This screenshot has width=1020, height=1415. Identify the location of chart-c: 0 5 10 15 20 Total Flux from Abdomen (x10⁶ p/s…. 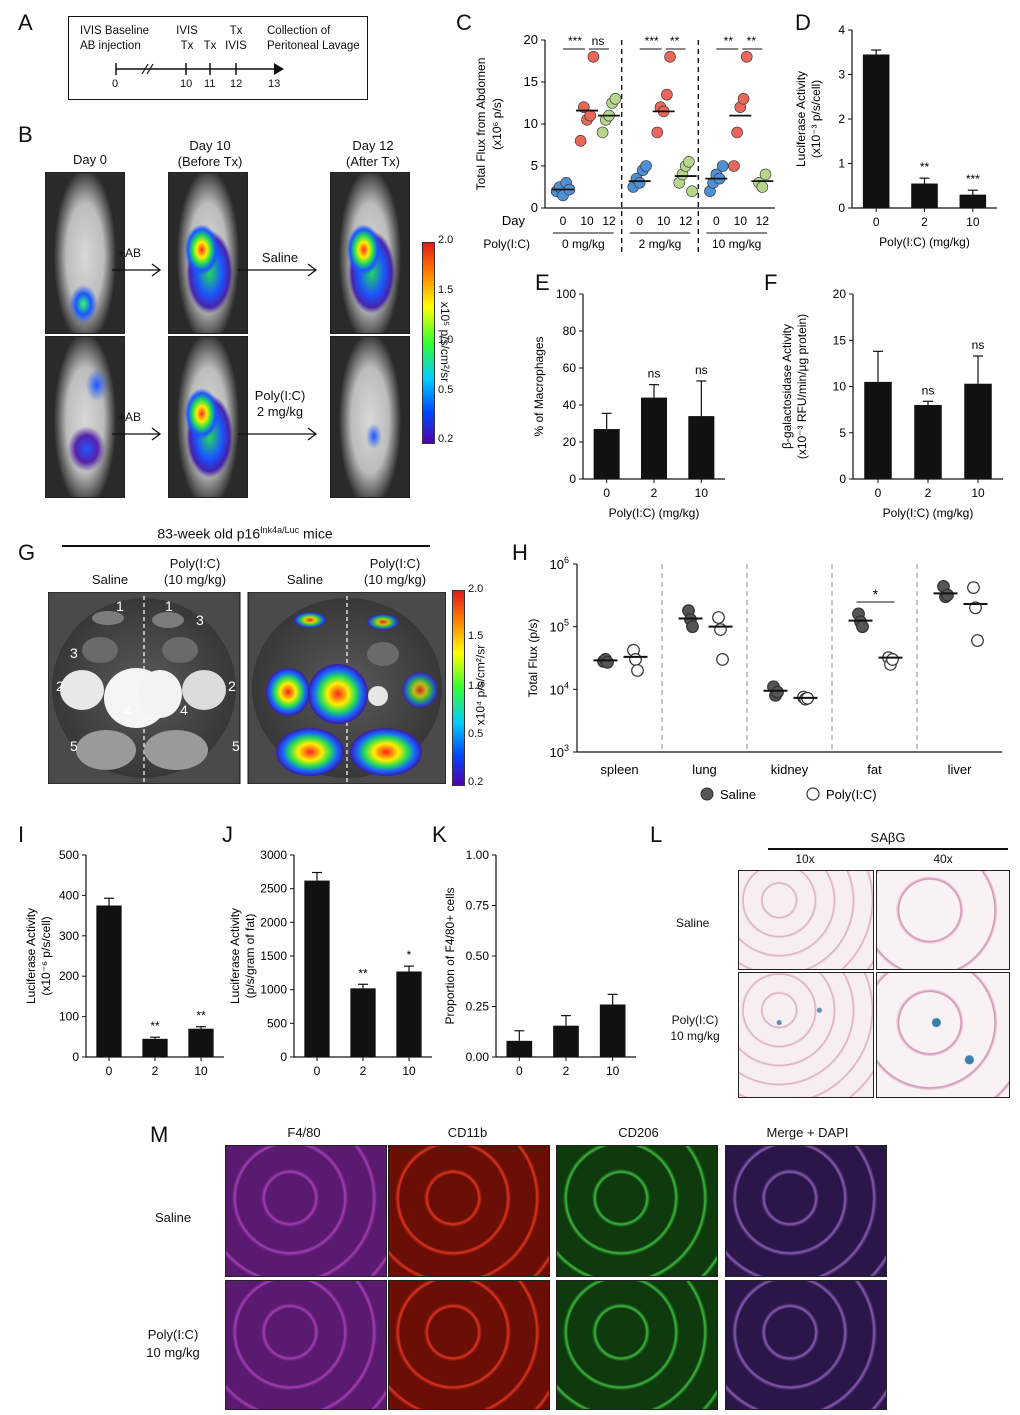
(624, 142).